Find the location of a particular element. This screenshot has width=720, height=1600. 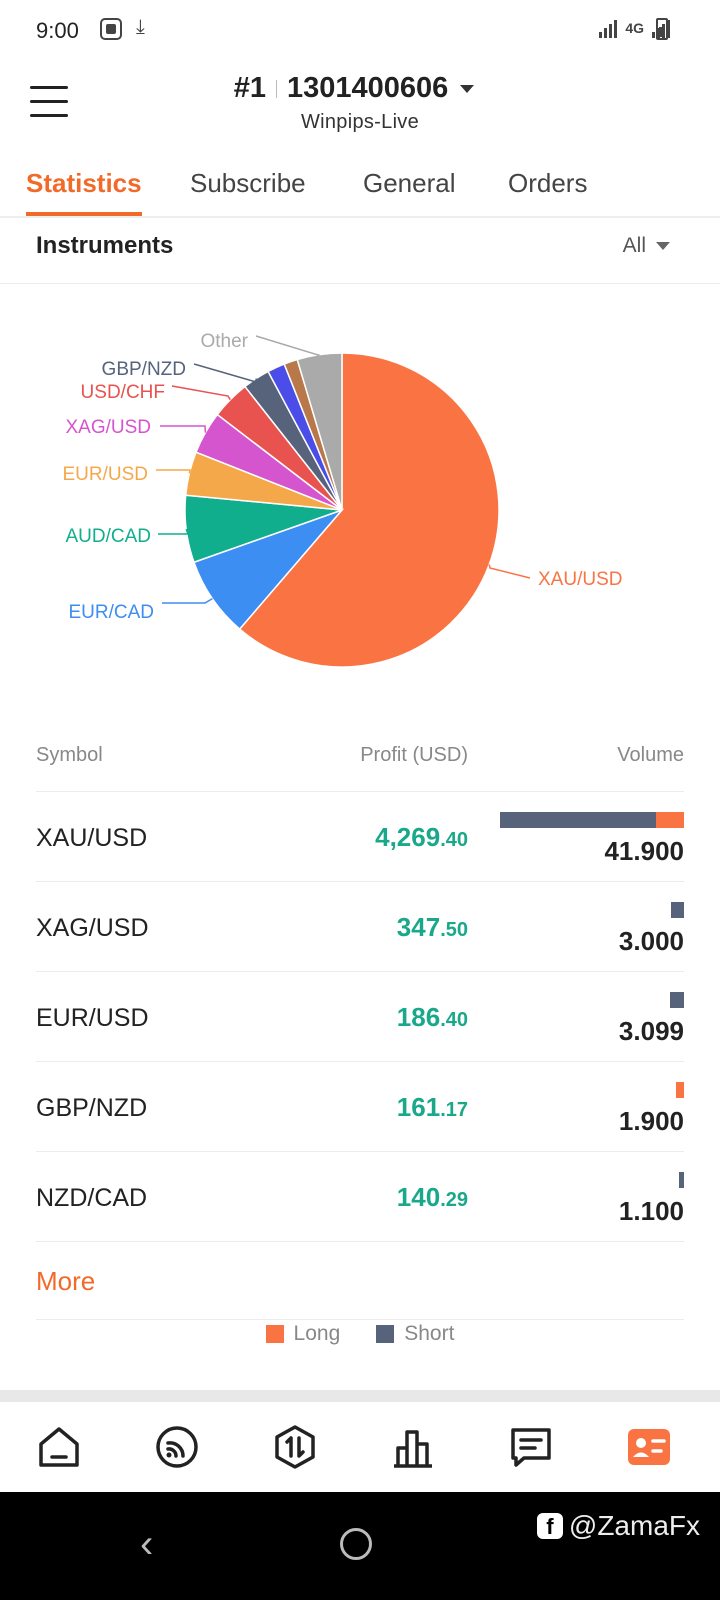

pie-label: USD/CHF is located at coordinates (123, 392).